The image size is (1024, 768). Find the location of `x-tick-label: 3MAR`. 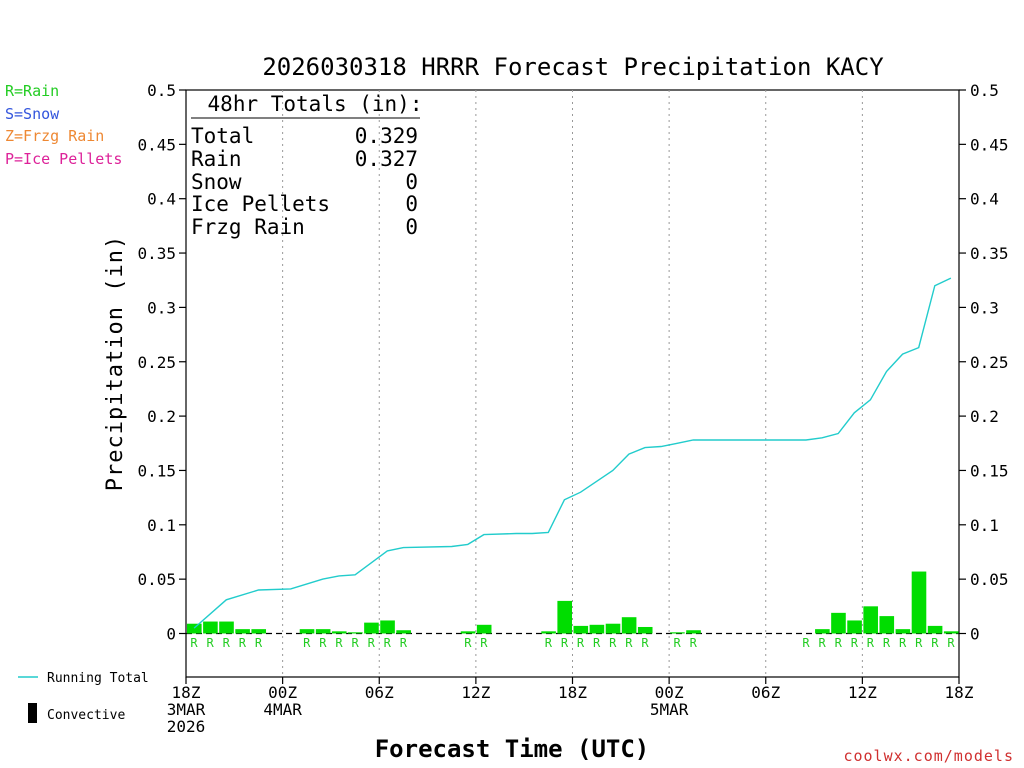

x-tick-label: 3MAR is located at coordinates (186, 709).